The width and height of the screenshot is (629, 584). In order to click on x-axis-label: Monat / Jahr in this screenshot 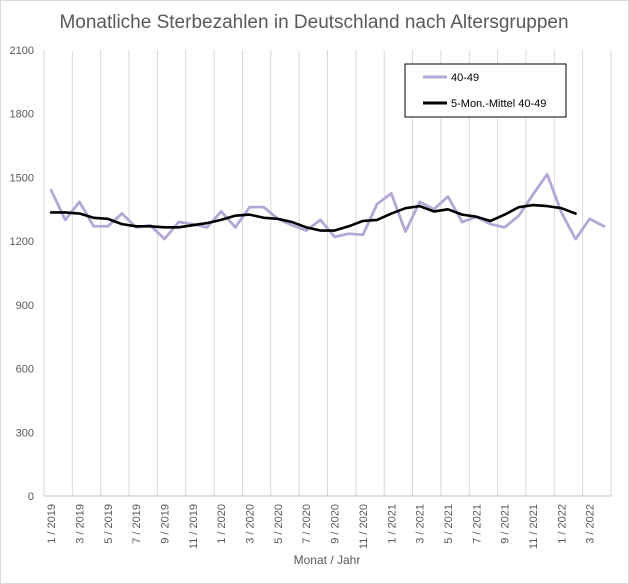, I will do `click(327, 560)`.